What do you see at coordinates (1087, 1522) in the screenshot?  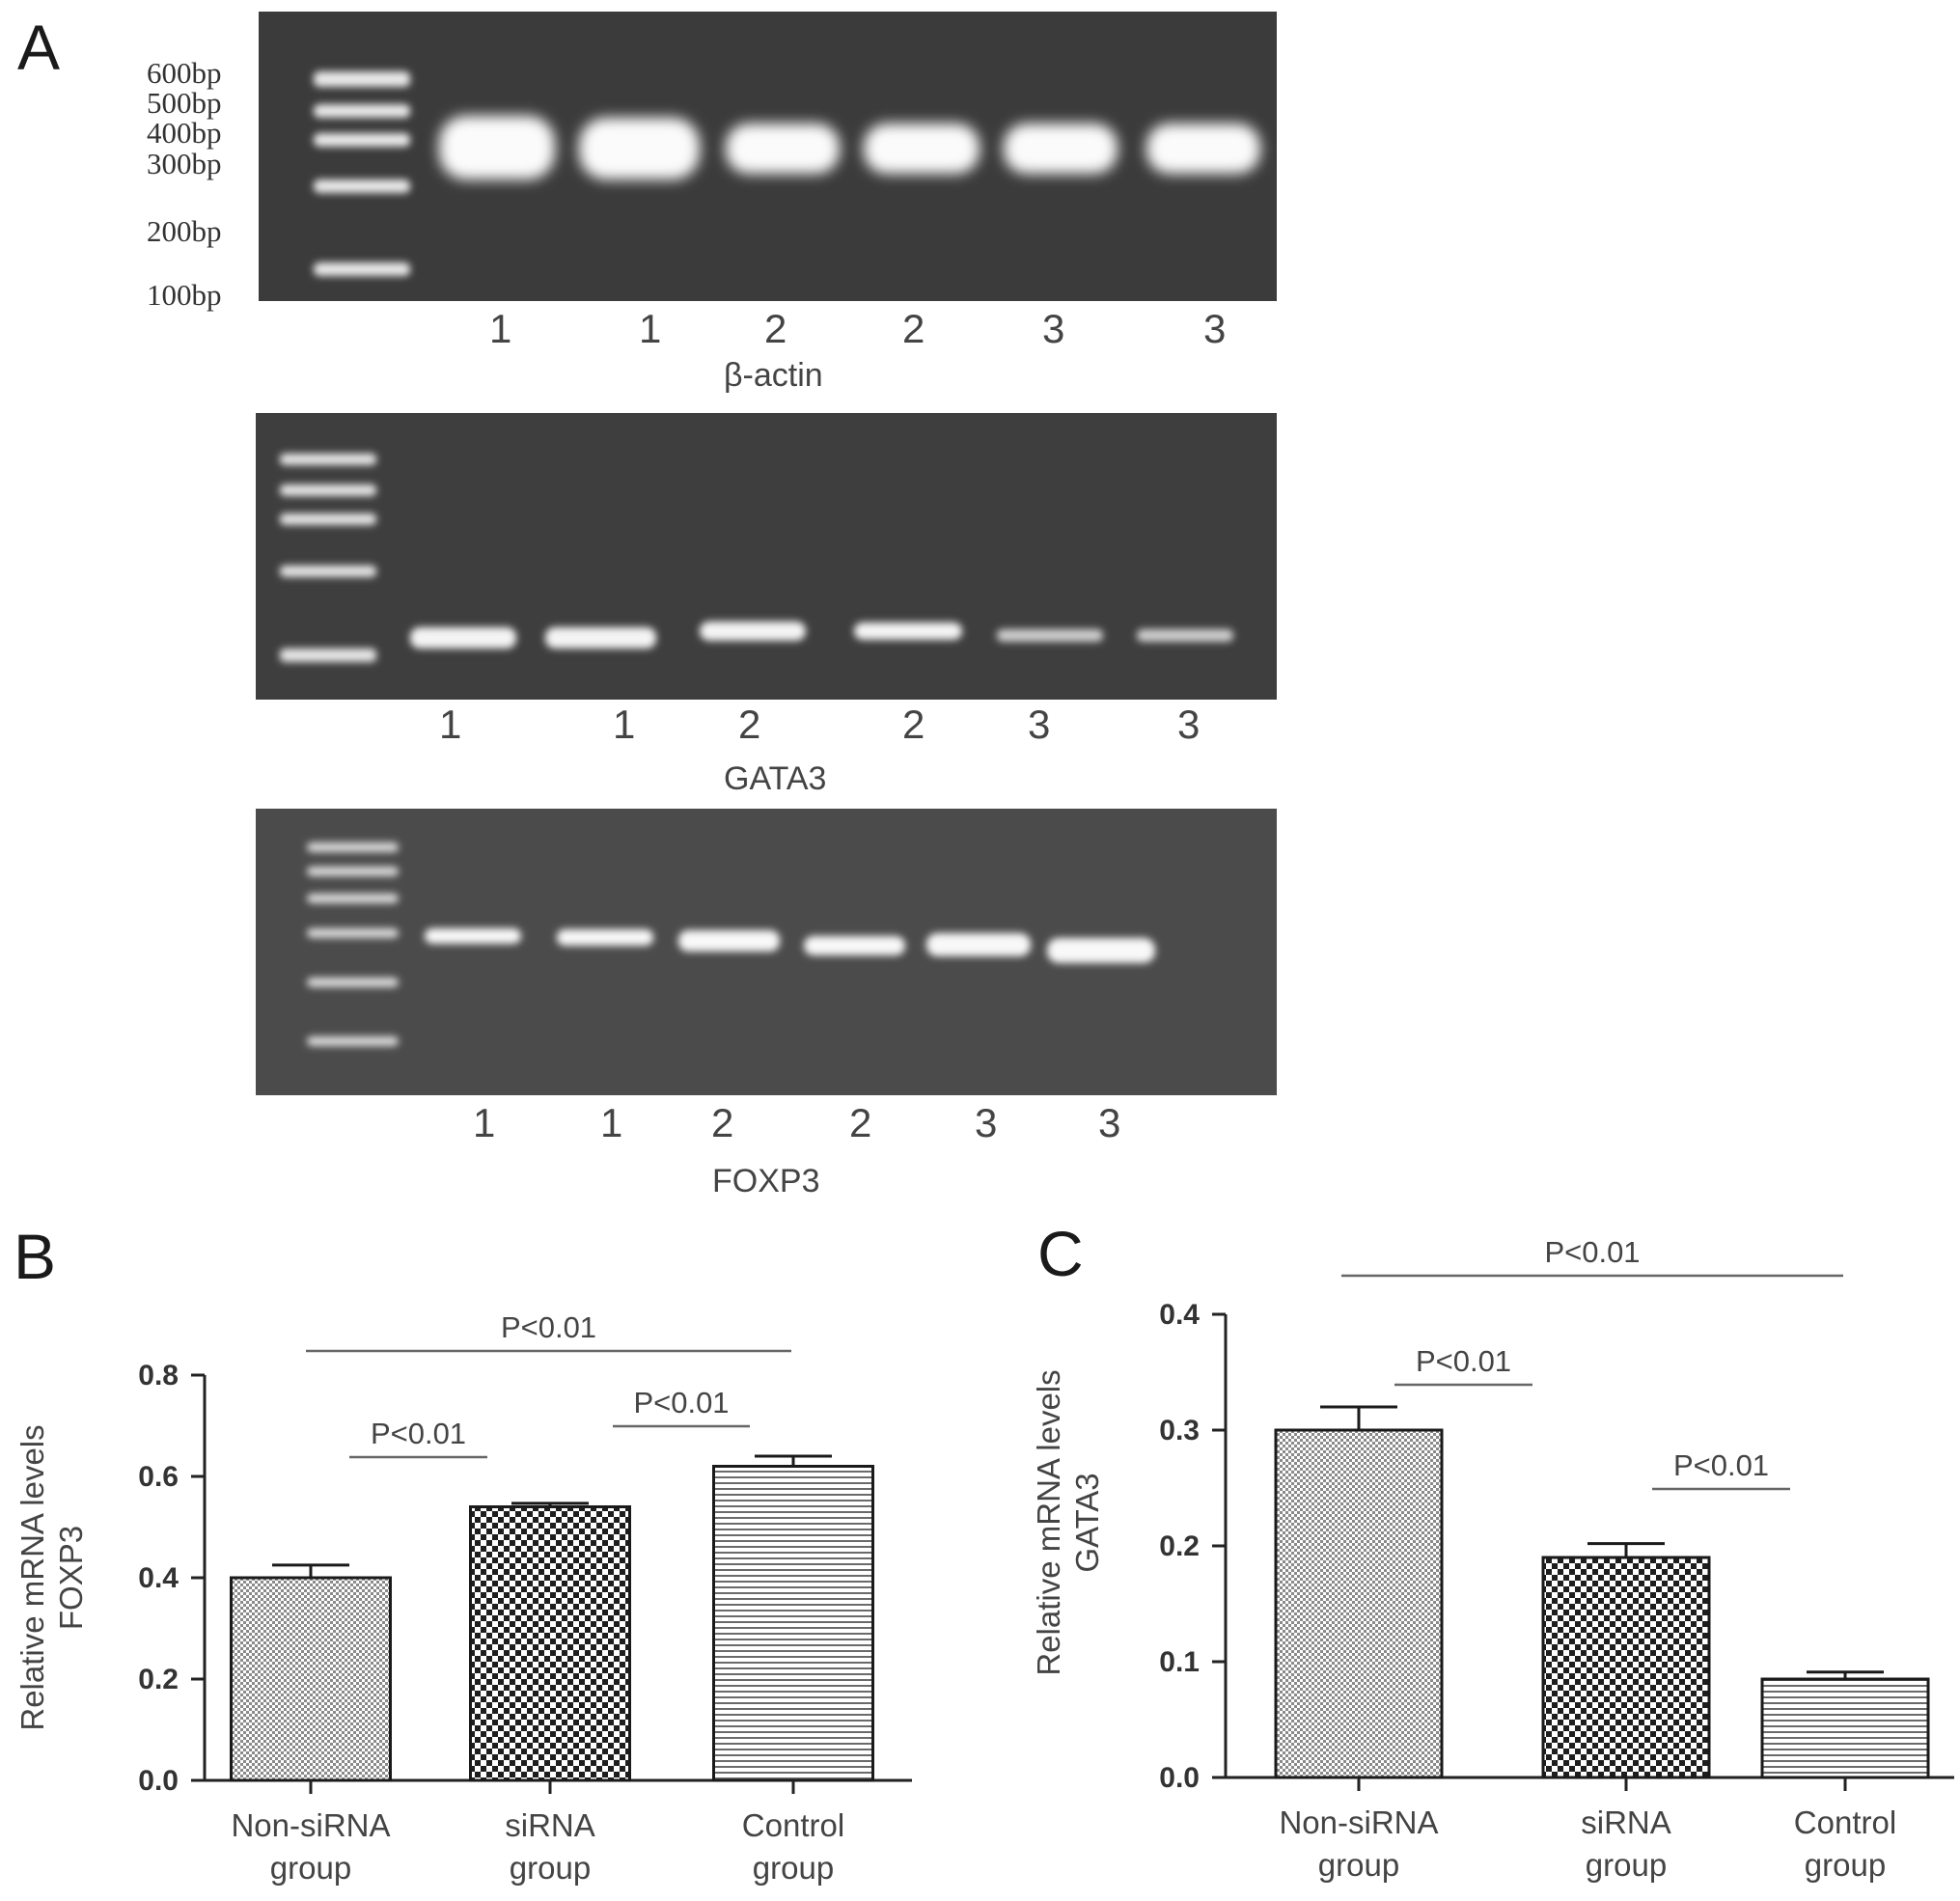 I see `y-axis-label: GATA3` at bounding box center [1087, 1522].